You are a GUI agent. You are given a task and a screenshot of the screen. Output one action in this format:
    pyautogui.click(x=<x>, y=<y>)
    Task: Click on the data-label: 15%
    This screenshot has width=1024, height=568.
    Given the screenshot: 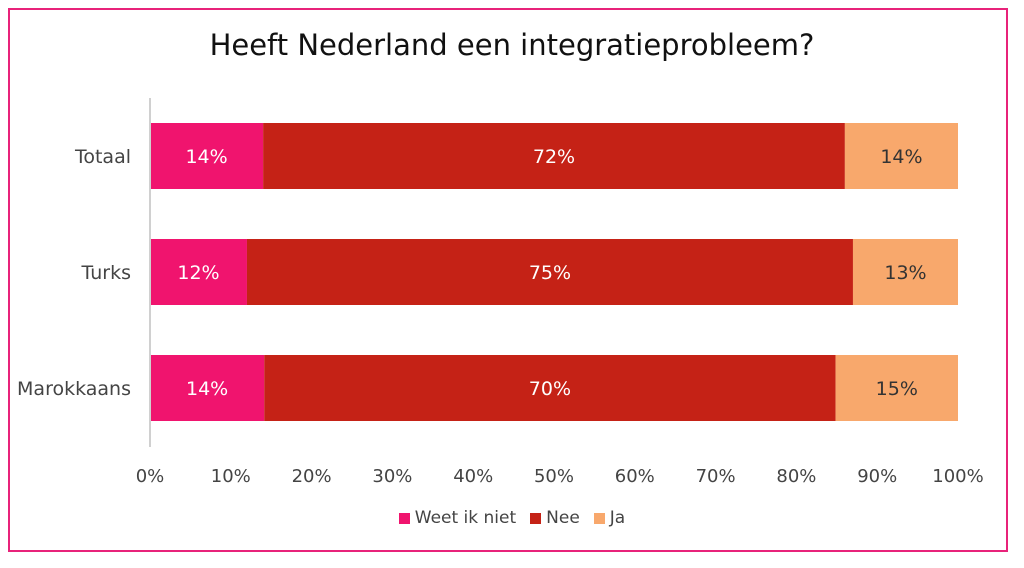 What is the action you would take?
    pyautogui.click(x=897, y=389)
    